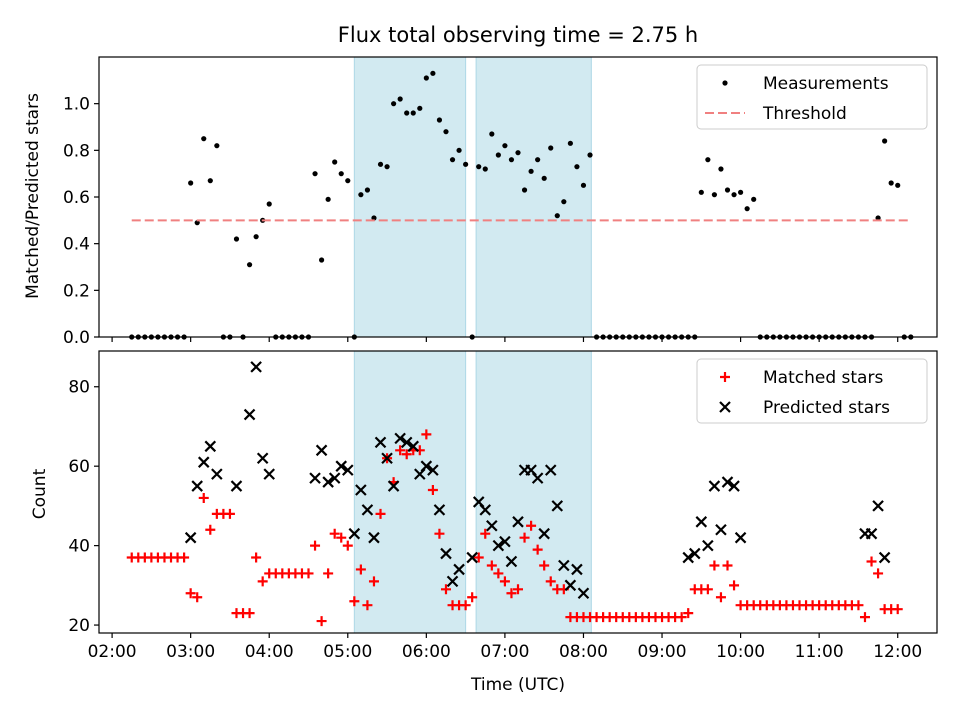 This screenshot has height=720, width=960. I want to click on legend-label: Measurements, so click(826, 84).